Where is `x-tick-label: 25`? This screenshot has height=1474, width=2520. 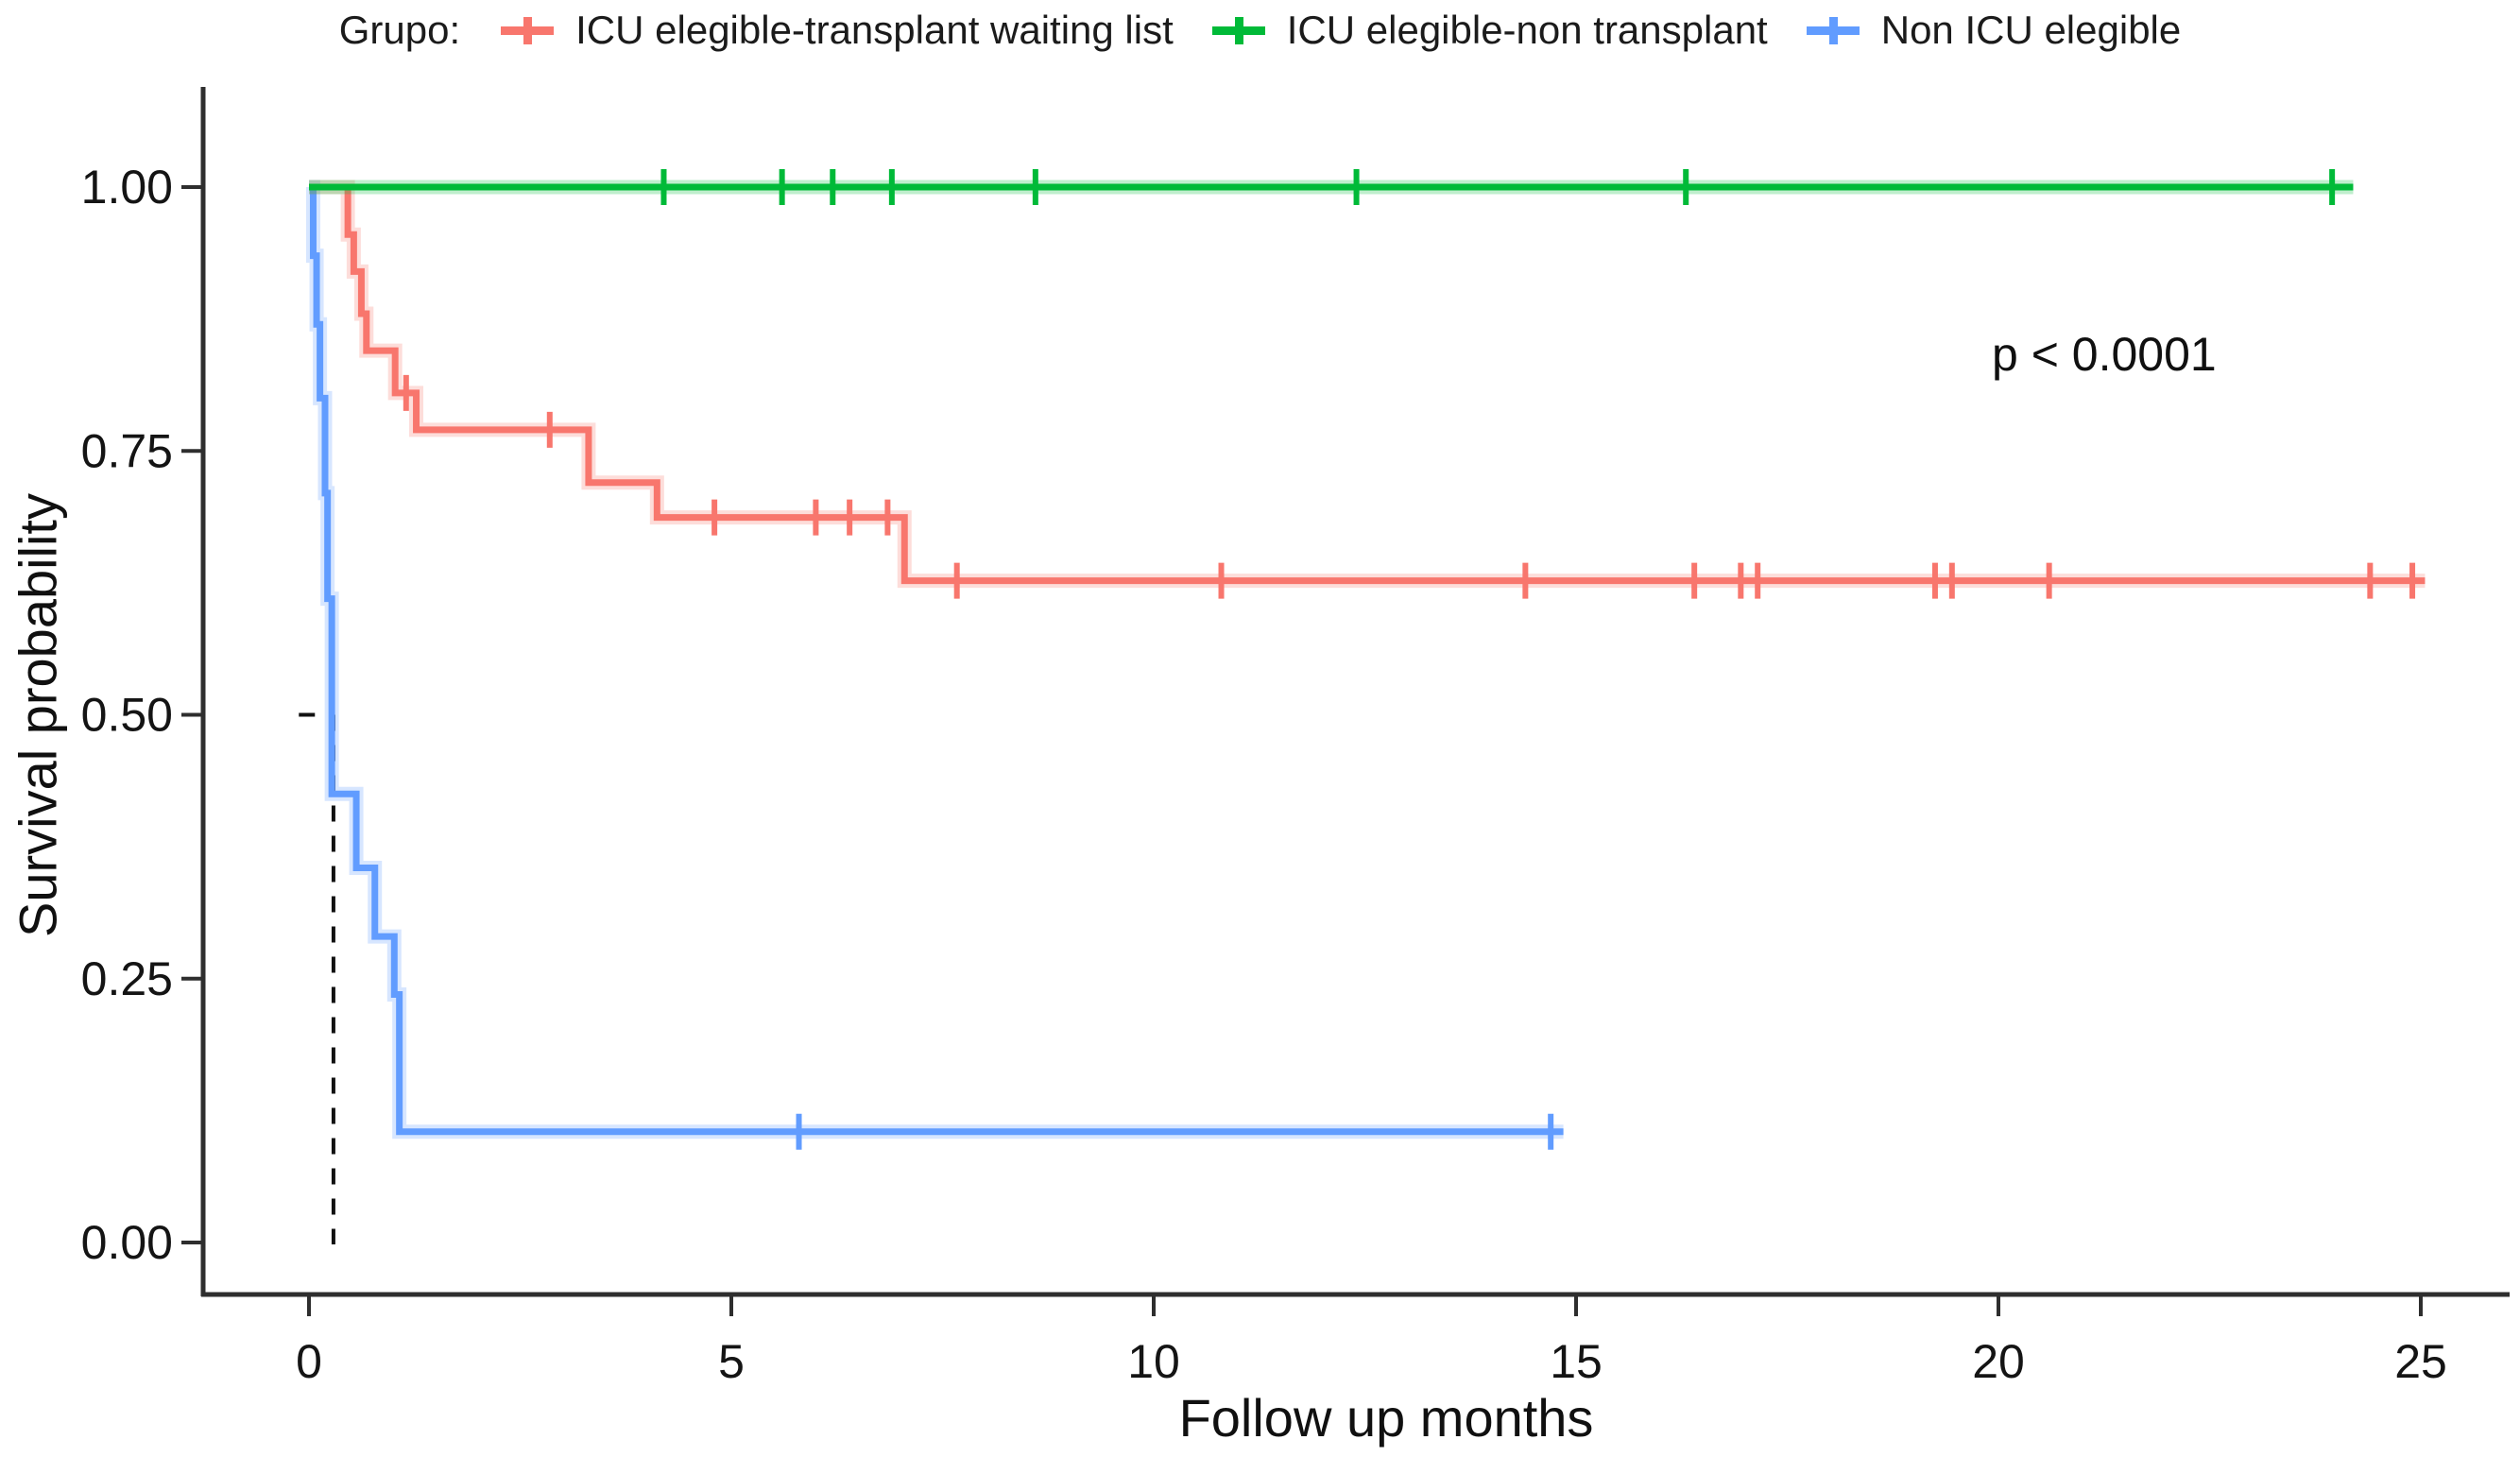
x-tick-label: 25 is located at coordinates (2420, 1361).